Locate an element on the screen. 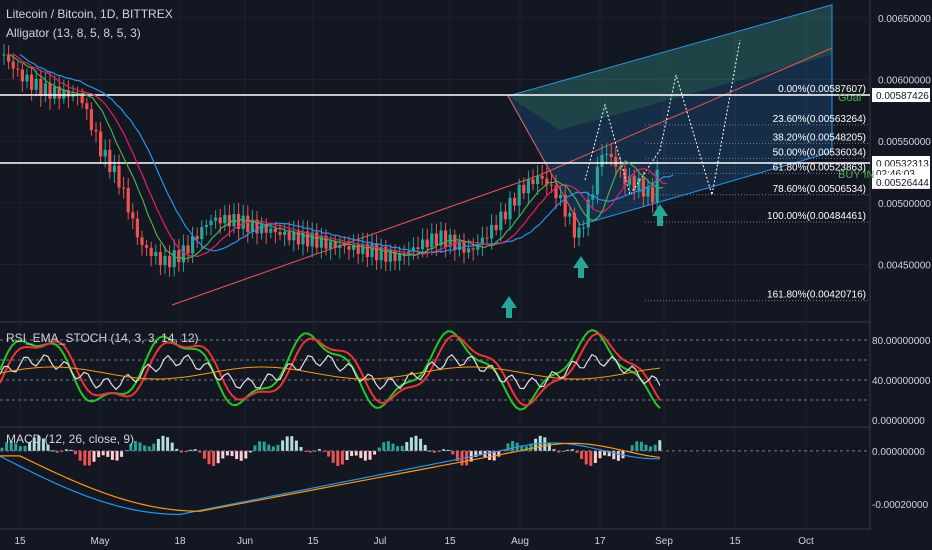 This screenshot has width=932, height=550. price-tick-label: 0.00500000 is located at coordinates (904, 204).